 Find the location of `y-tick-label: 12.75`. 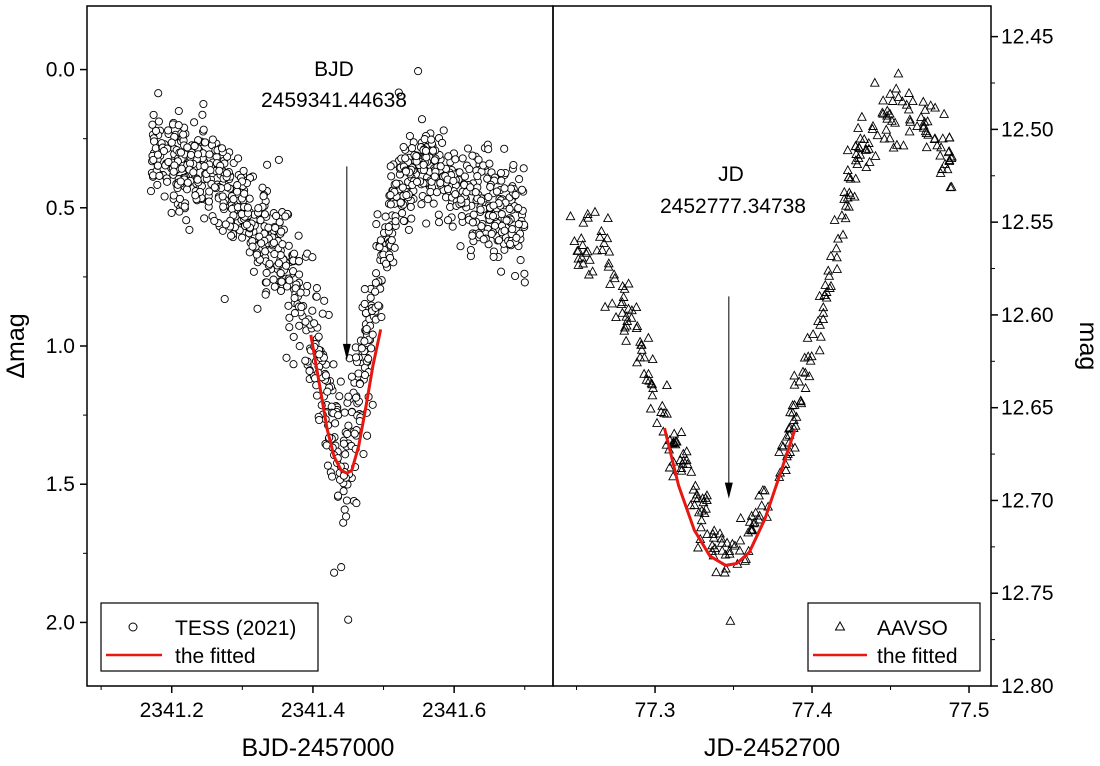

y-tick-label: 12.75 is located at coordinates (1027, 593).